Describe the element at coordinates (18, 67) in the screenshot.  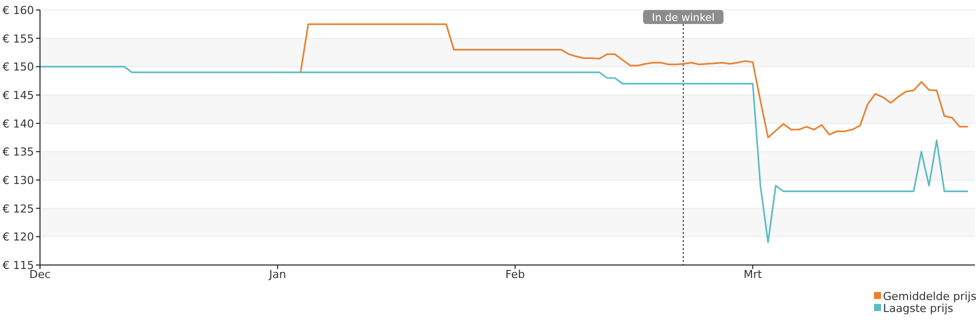
I see `y-tick-label: € 150` at that location.